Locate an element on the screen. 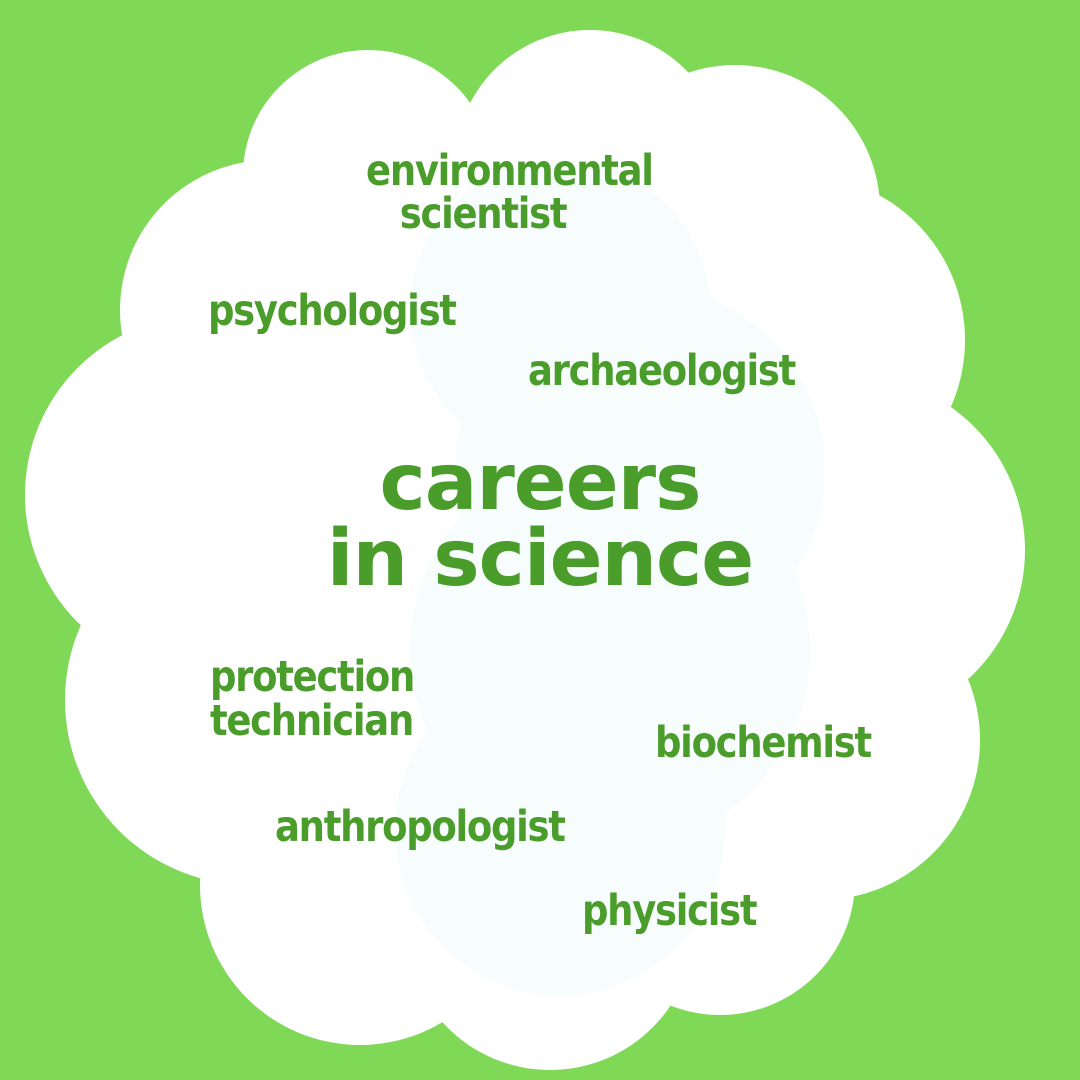 This screenshot has width=1080, height=1080. headline-line-1: careers is located at coordinates (540, 483).